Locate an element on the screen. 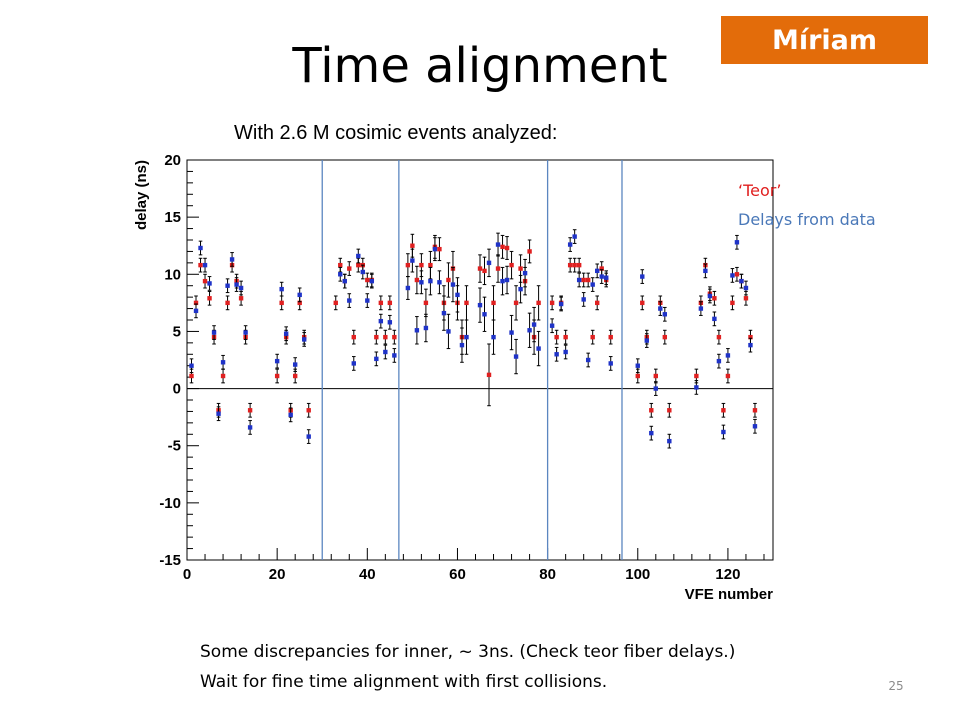 The width and height of the screenshot is (960, 720). x-axis-title: VFE number is located at coordinates (729, 594).